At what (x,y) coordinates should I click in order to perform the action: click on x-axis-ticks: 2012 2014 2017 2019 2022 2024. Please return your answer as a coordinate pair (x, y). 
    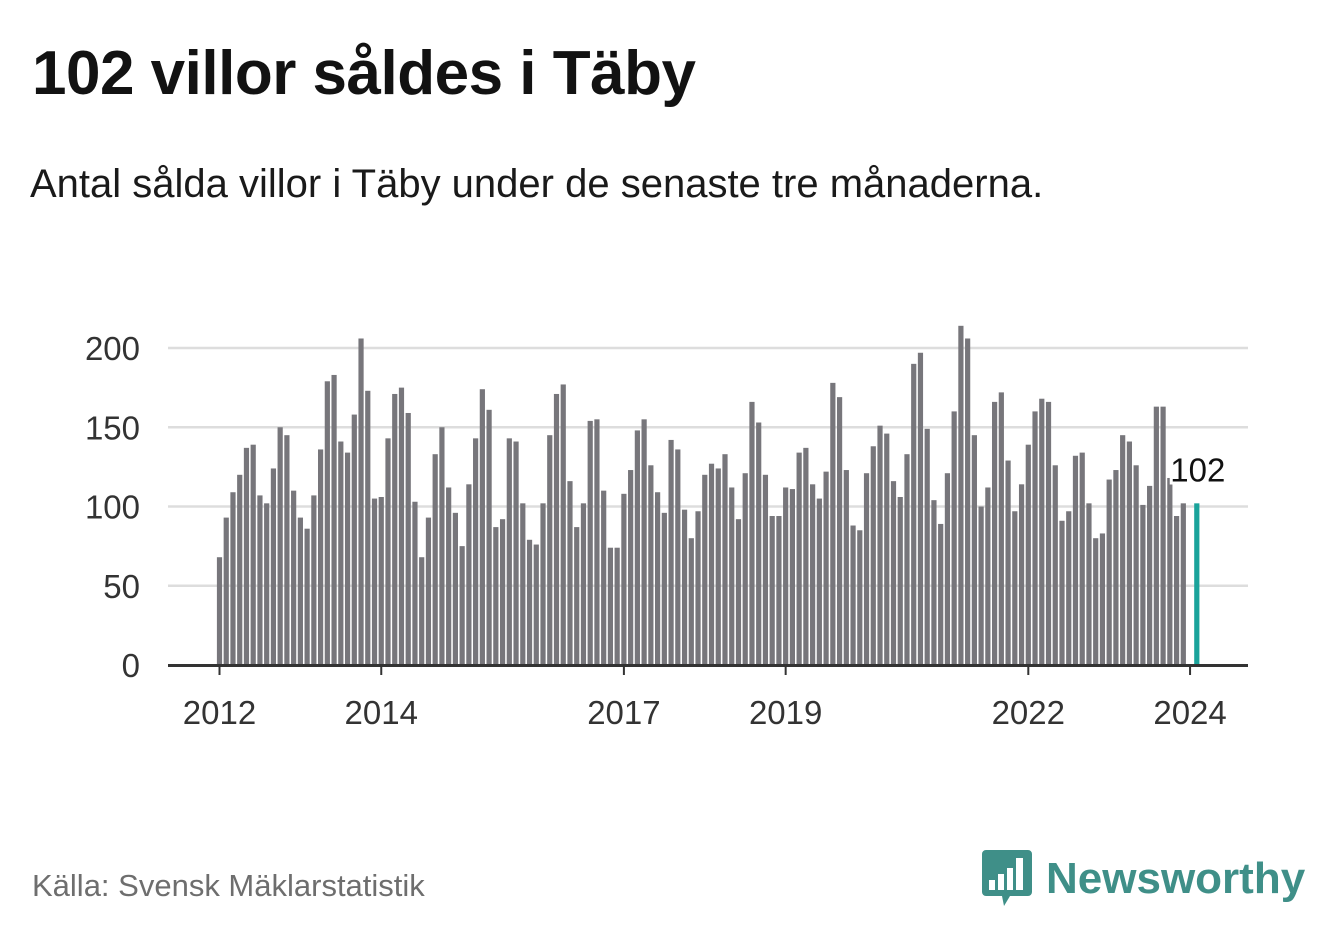
    Looking at the image, I should click on (705, 698).